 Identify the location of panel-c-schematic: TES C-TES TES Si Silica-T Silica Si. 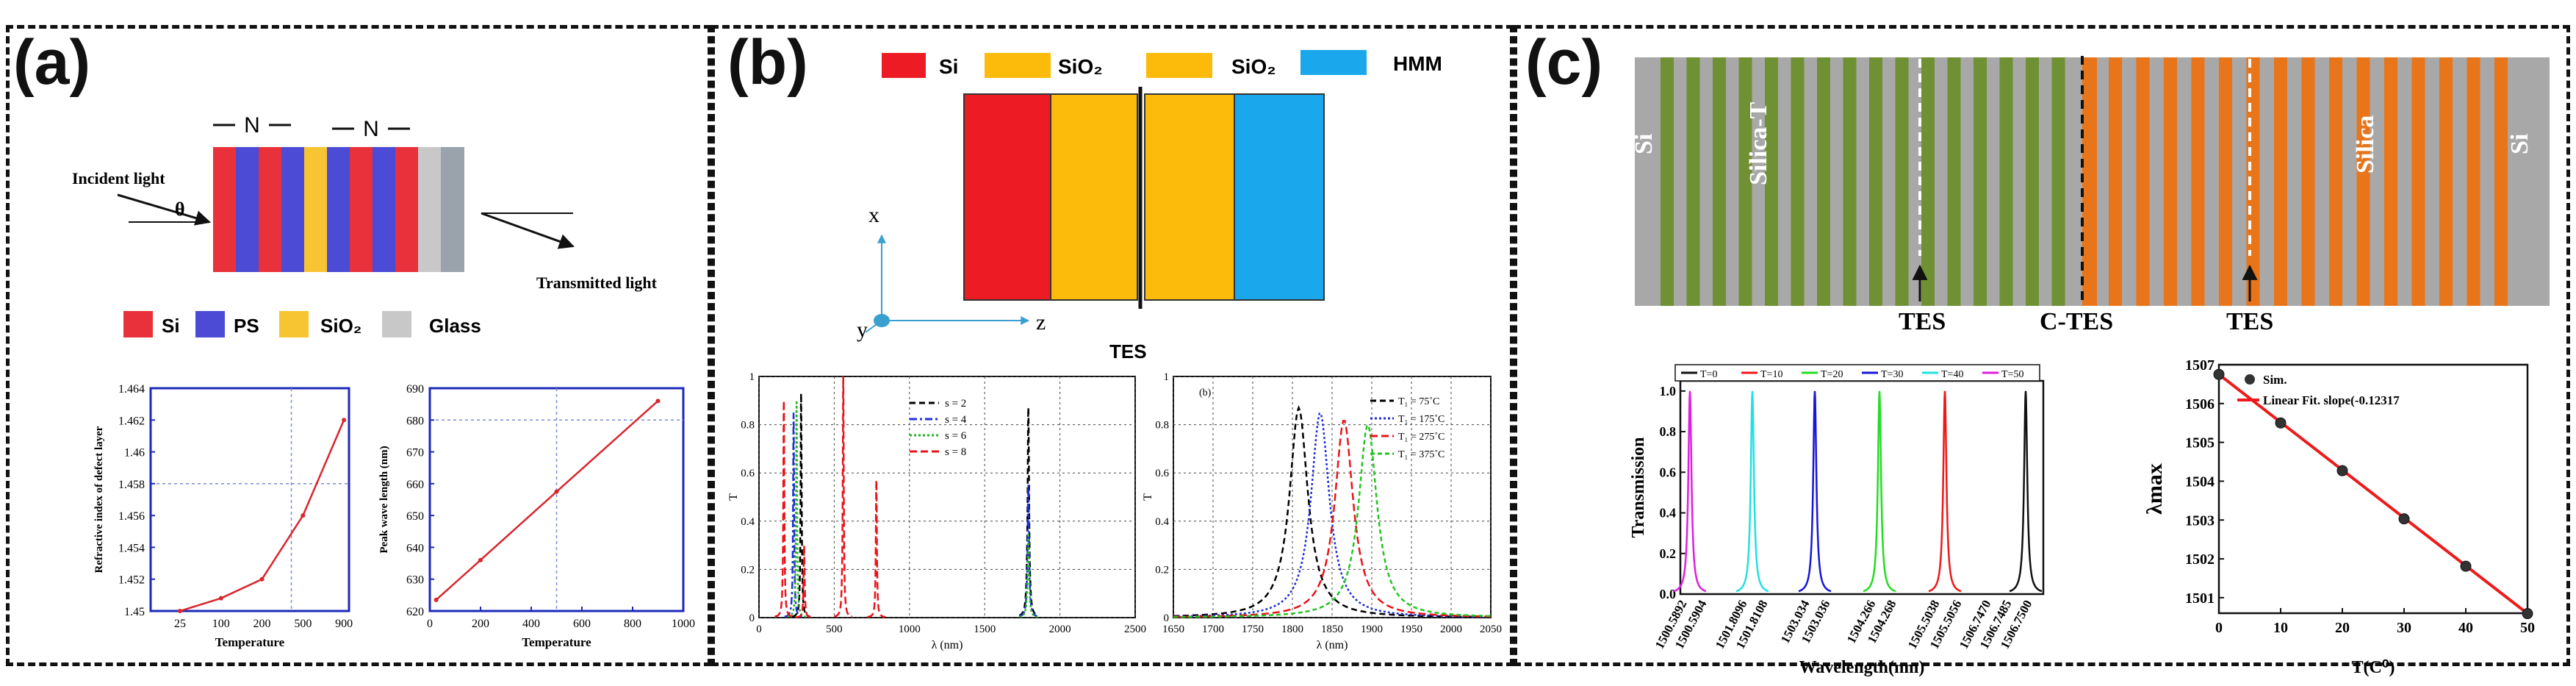
(2090, 195).